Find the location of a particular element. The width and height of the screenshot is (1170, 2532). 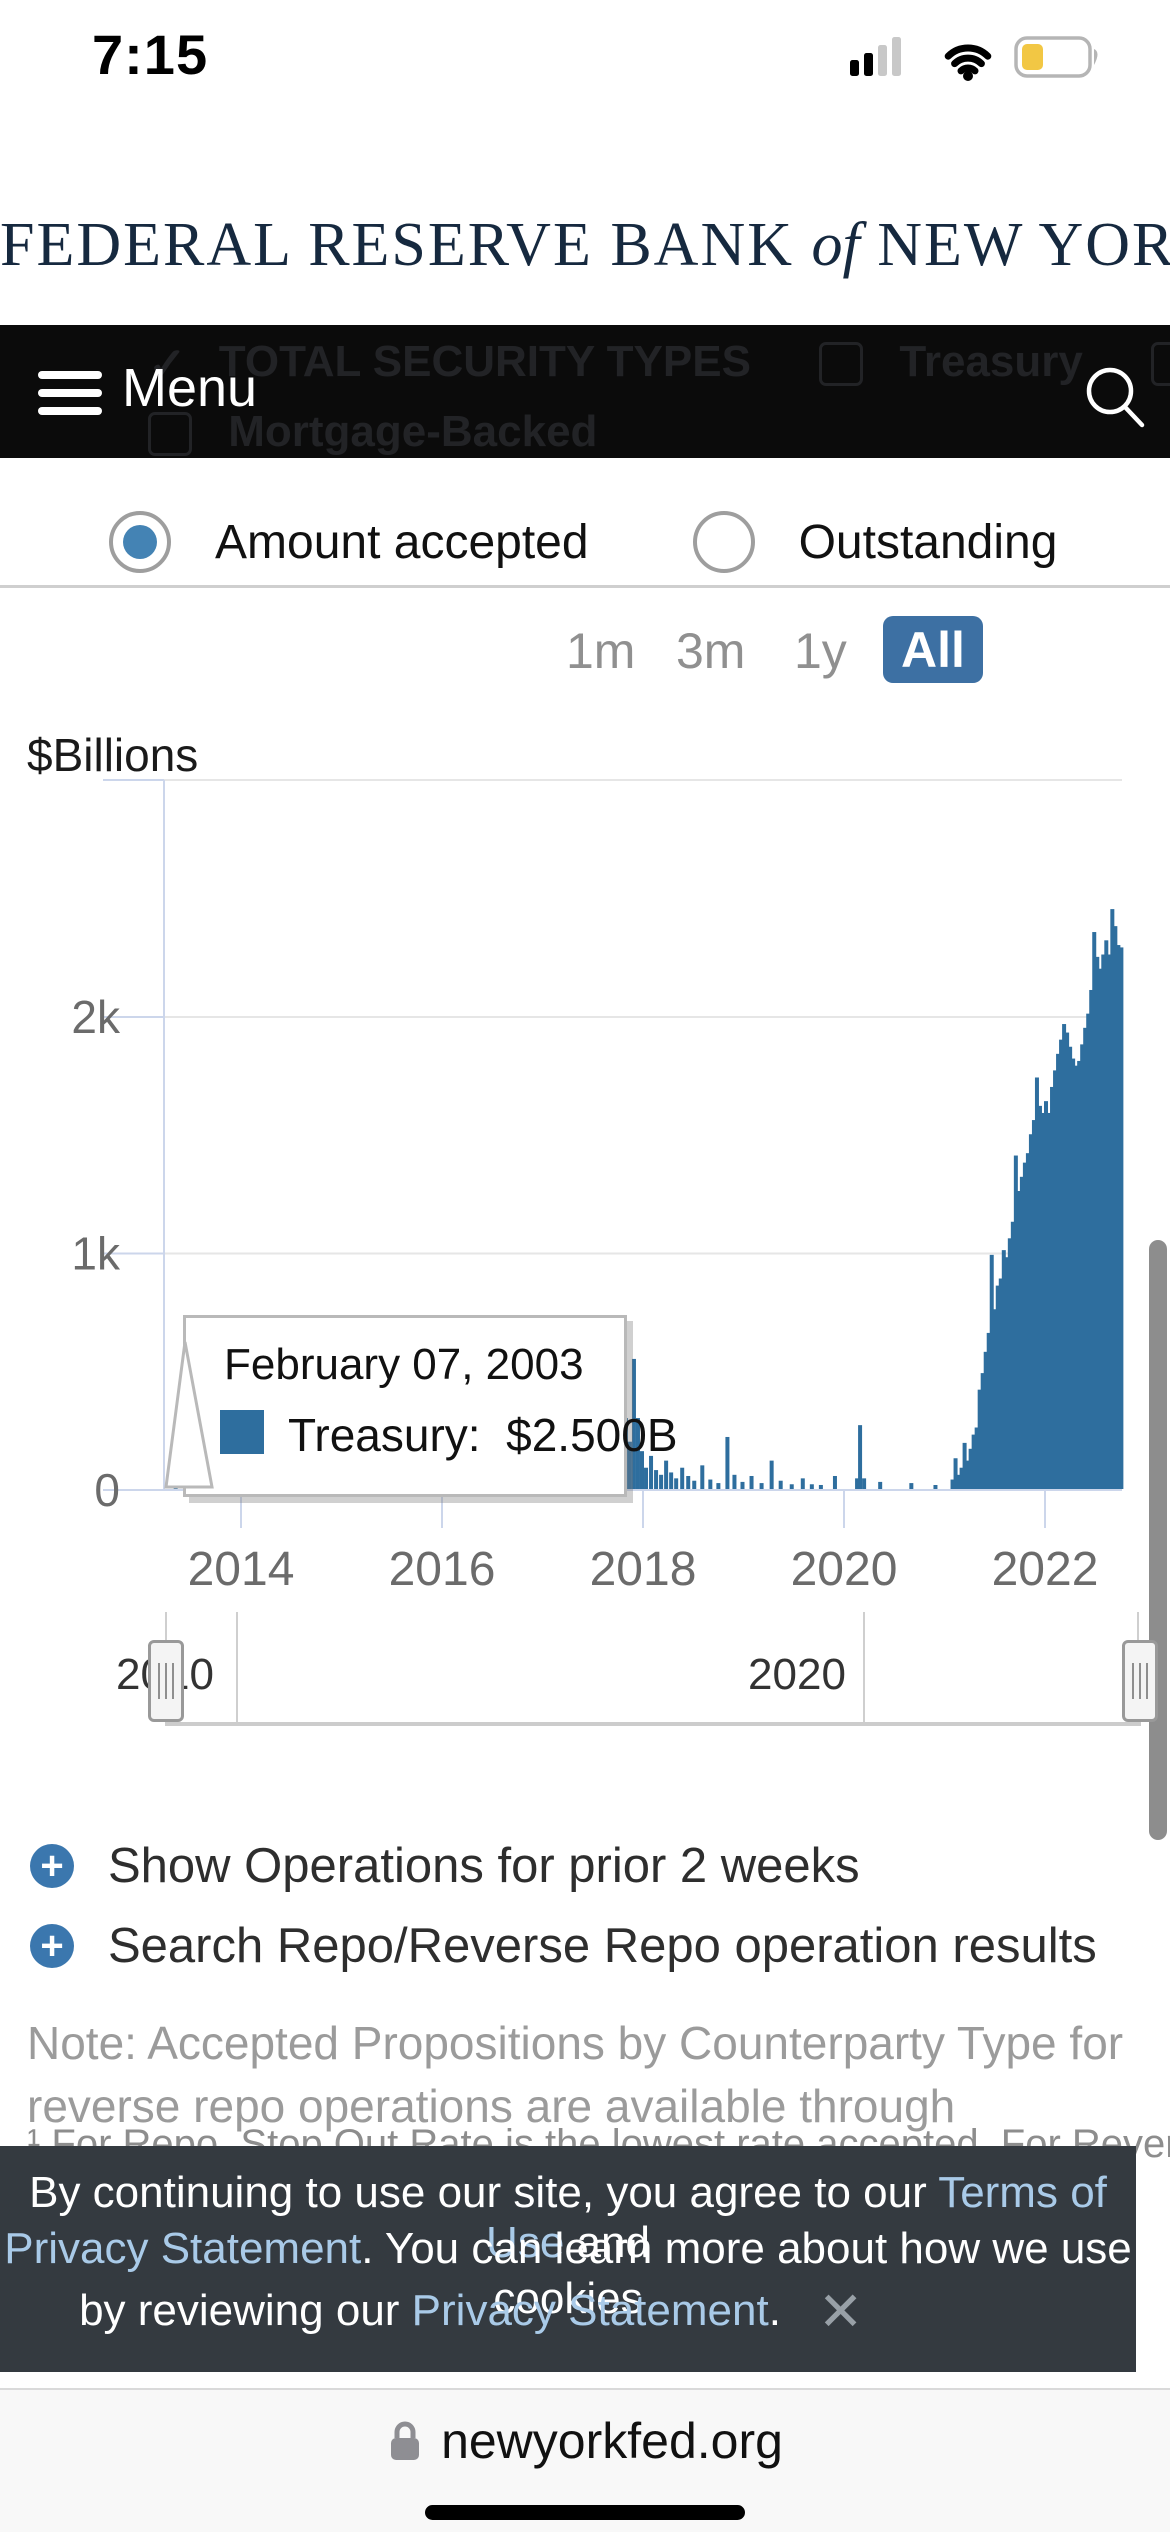

home-indicator is located at coordinates (585, 2512).